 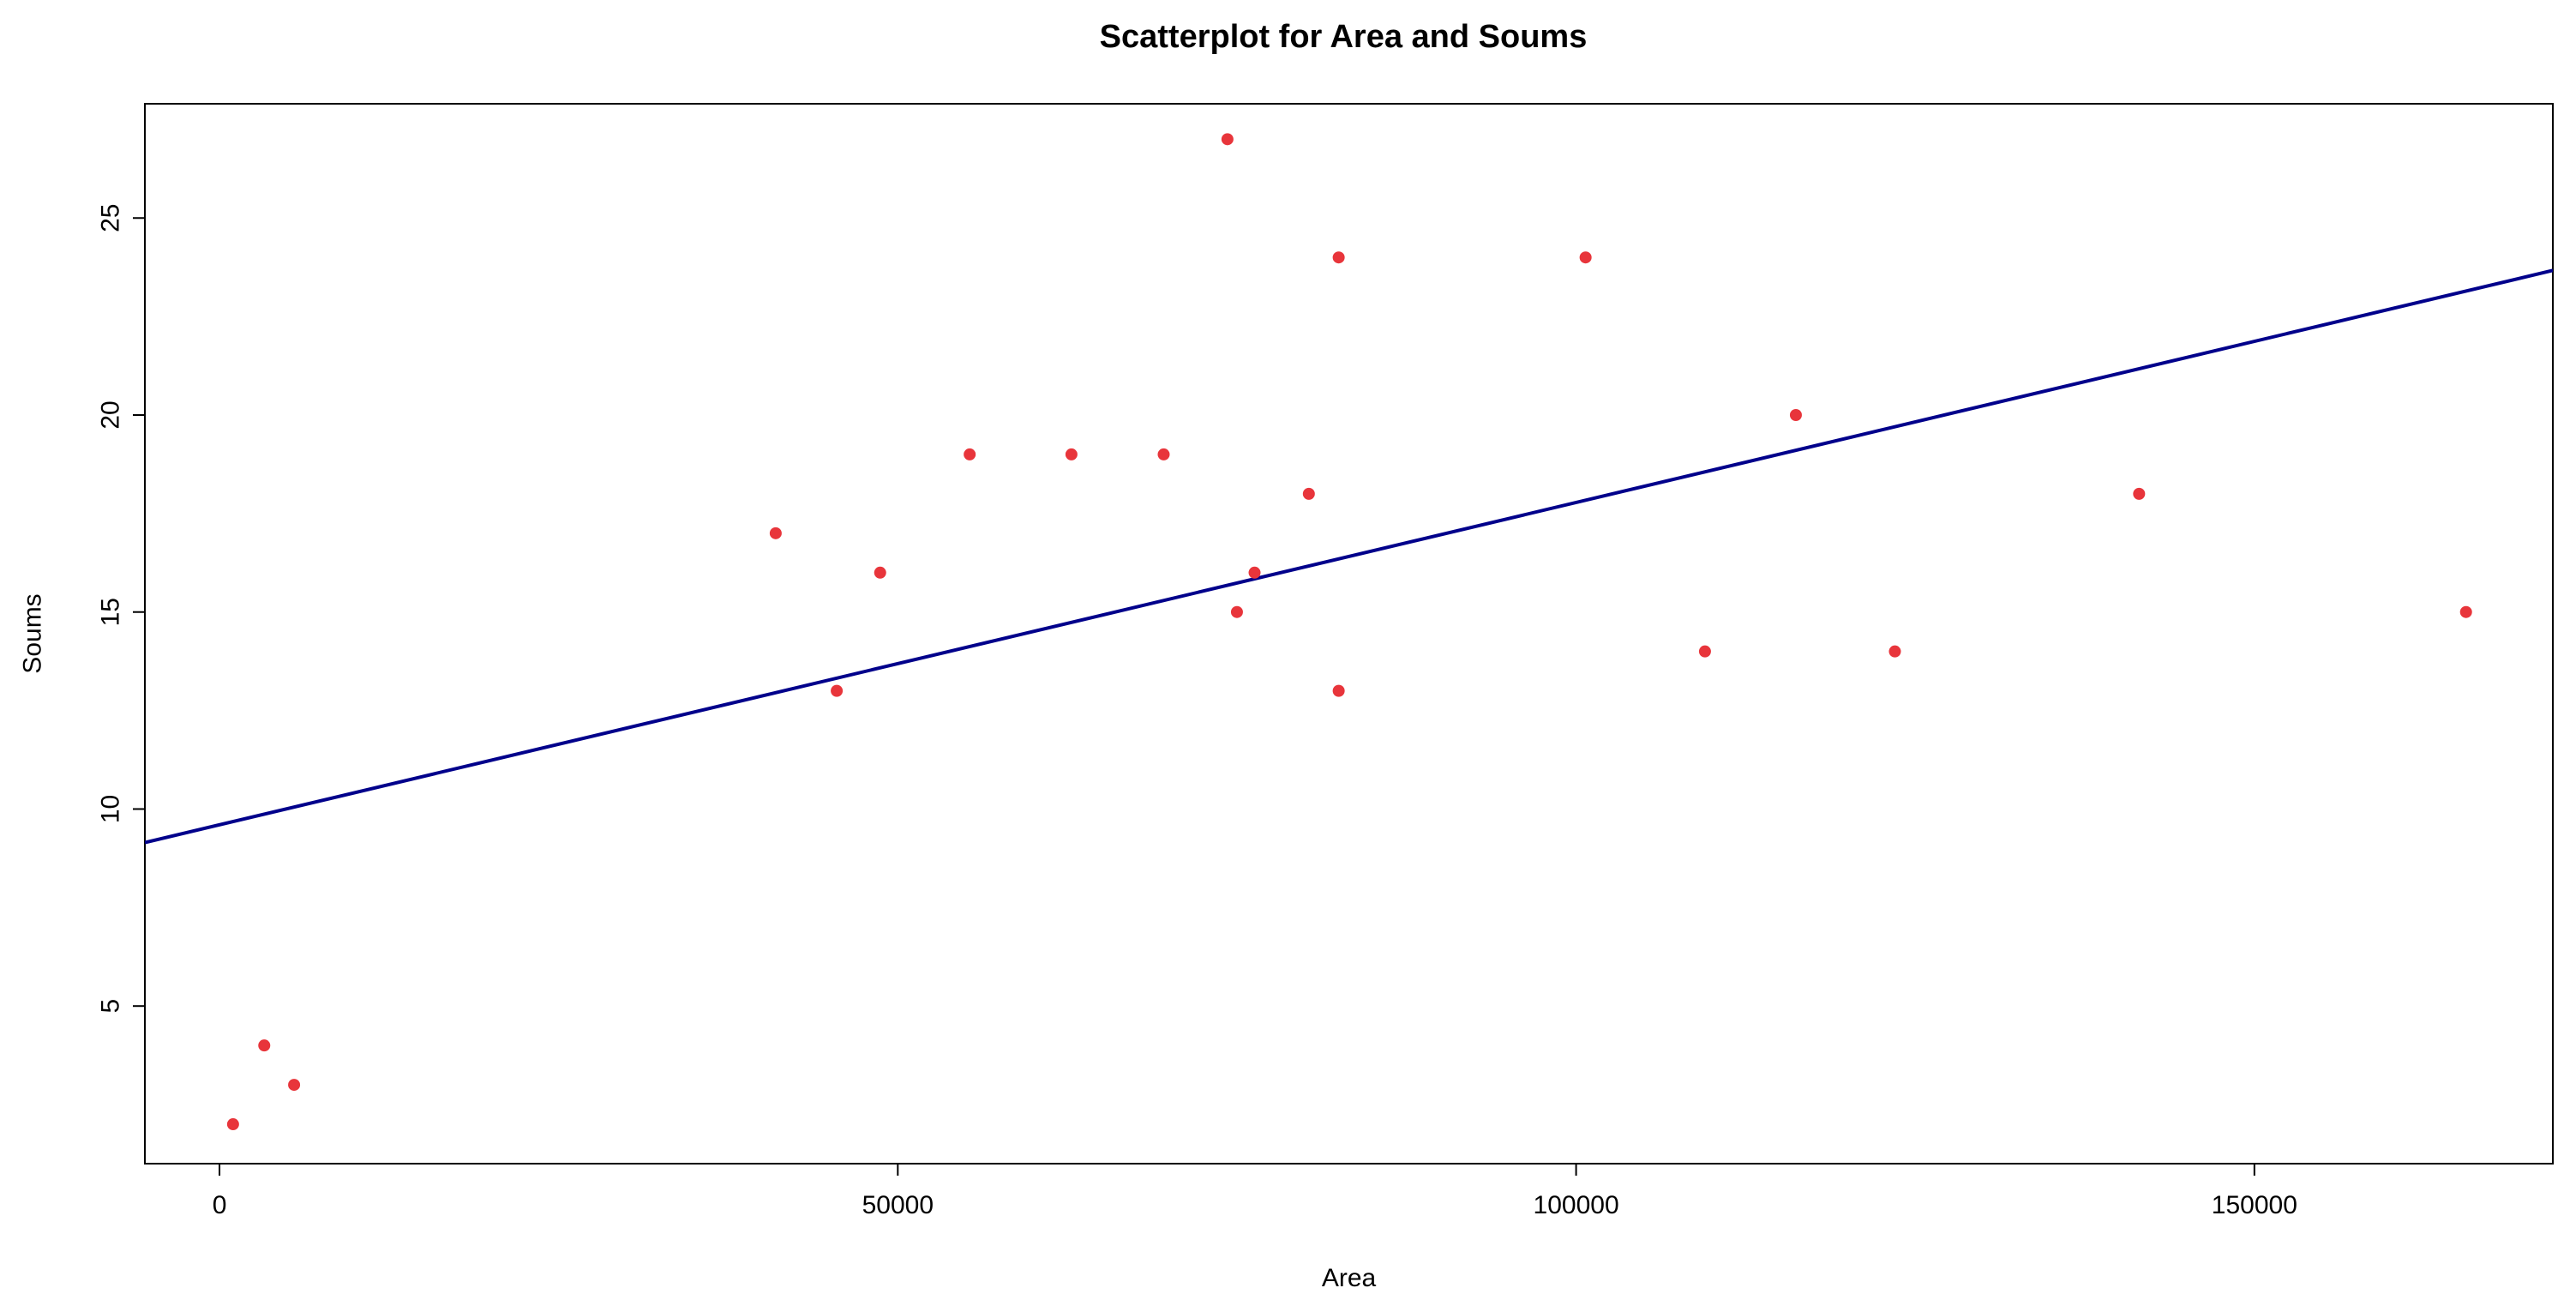 What do you see at coordinates (1255, 1191) in the screenshot?
I see `x-axis: 0 50000 100000 150000` at bounding box center [1255, 1191].